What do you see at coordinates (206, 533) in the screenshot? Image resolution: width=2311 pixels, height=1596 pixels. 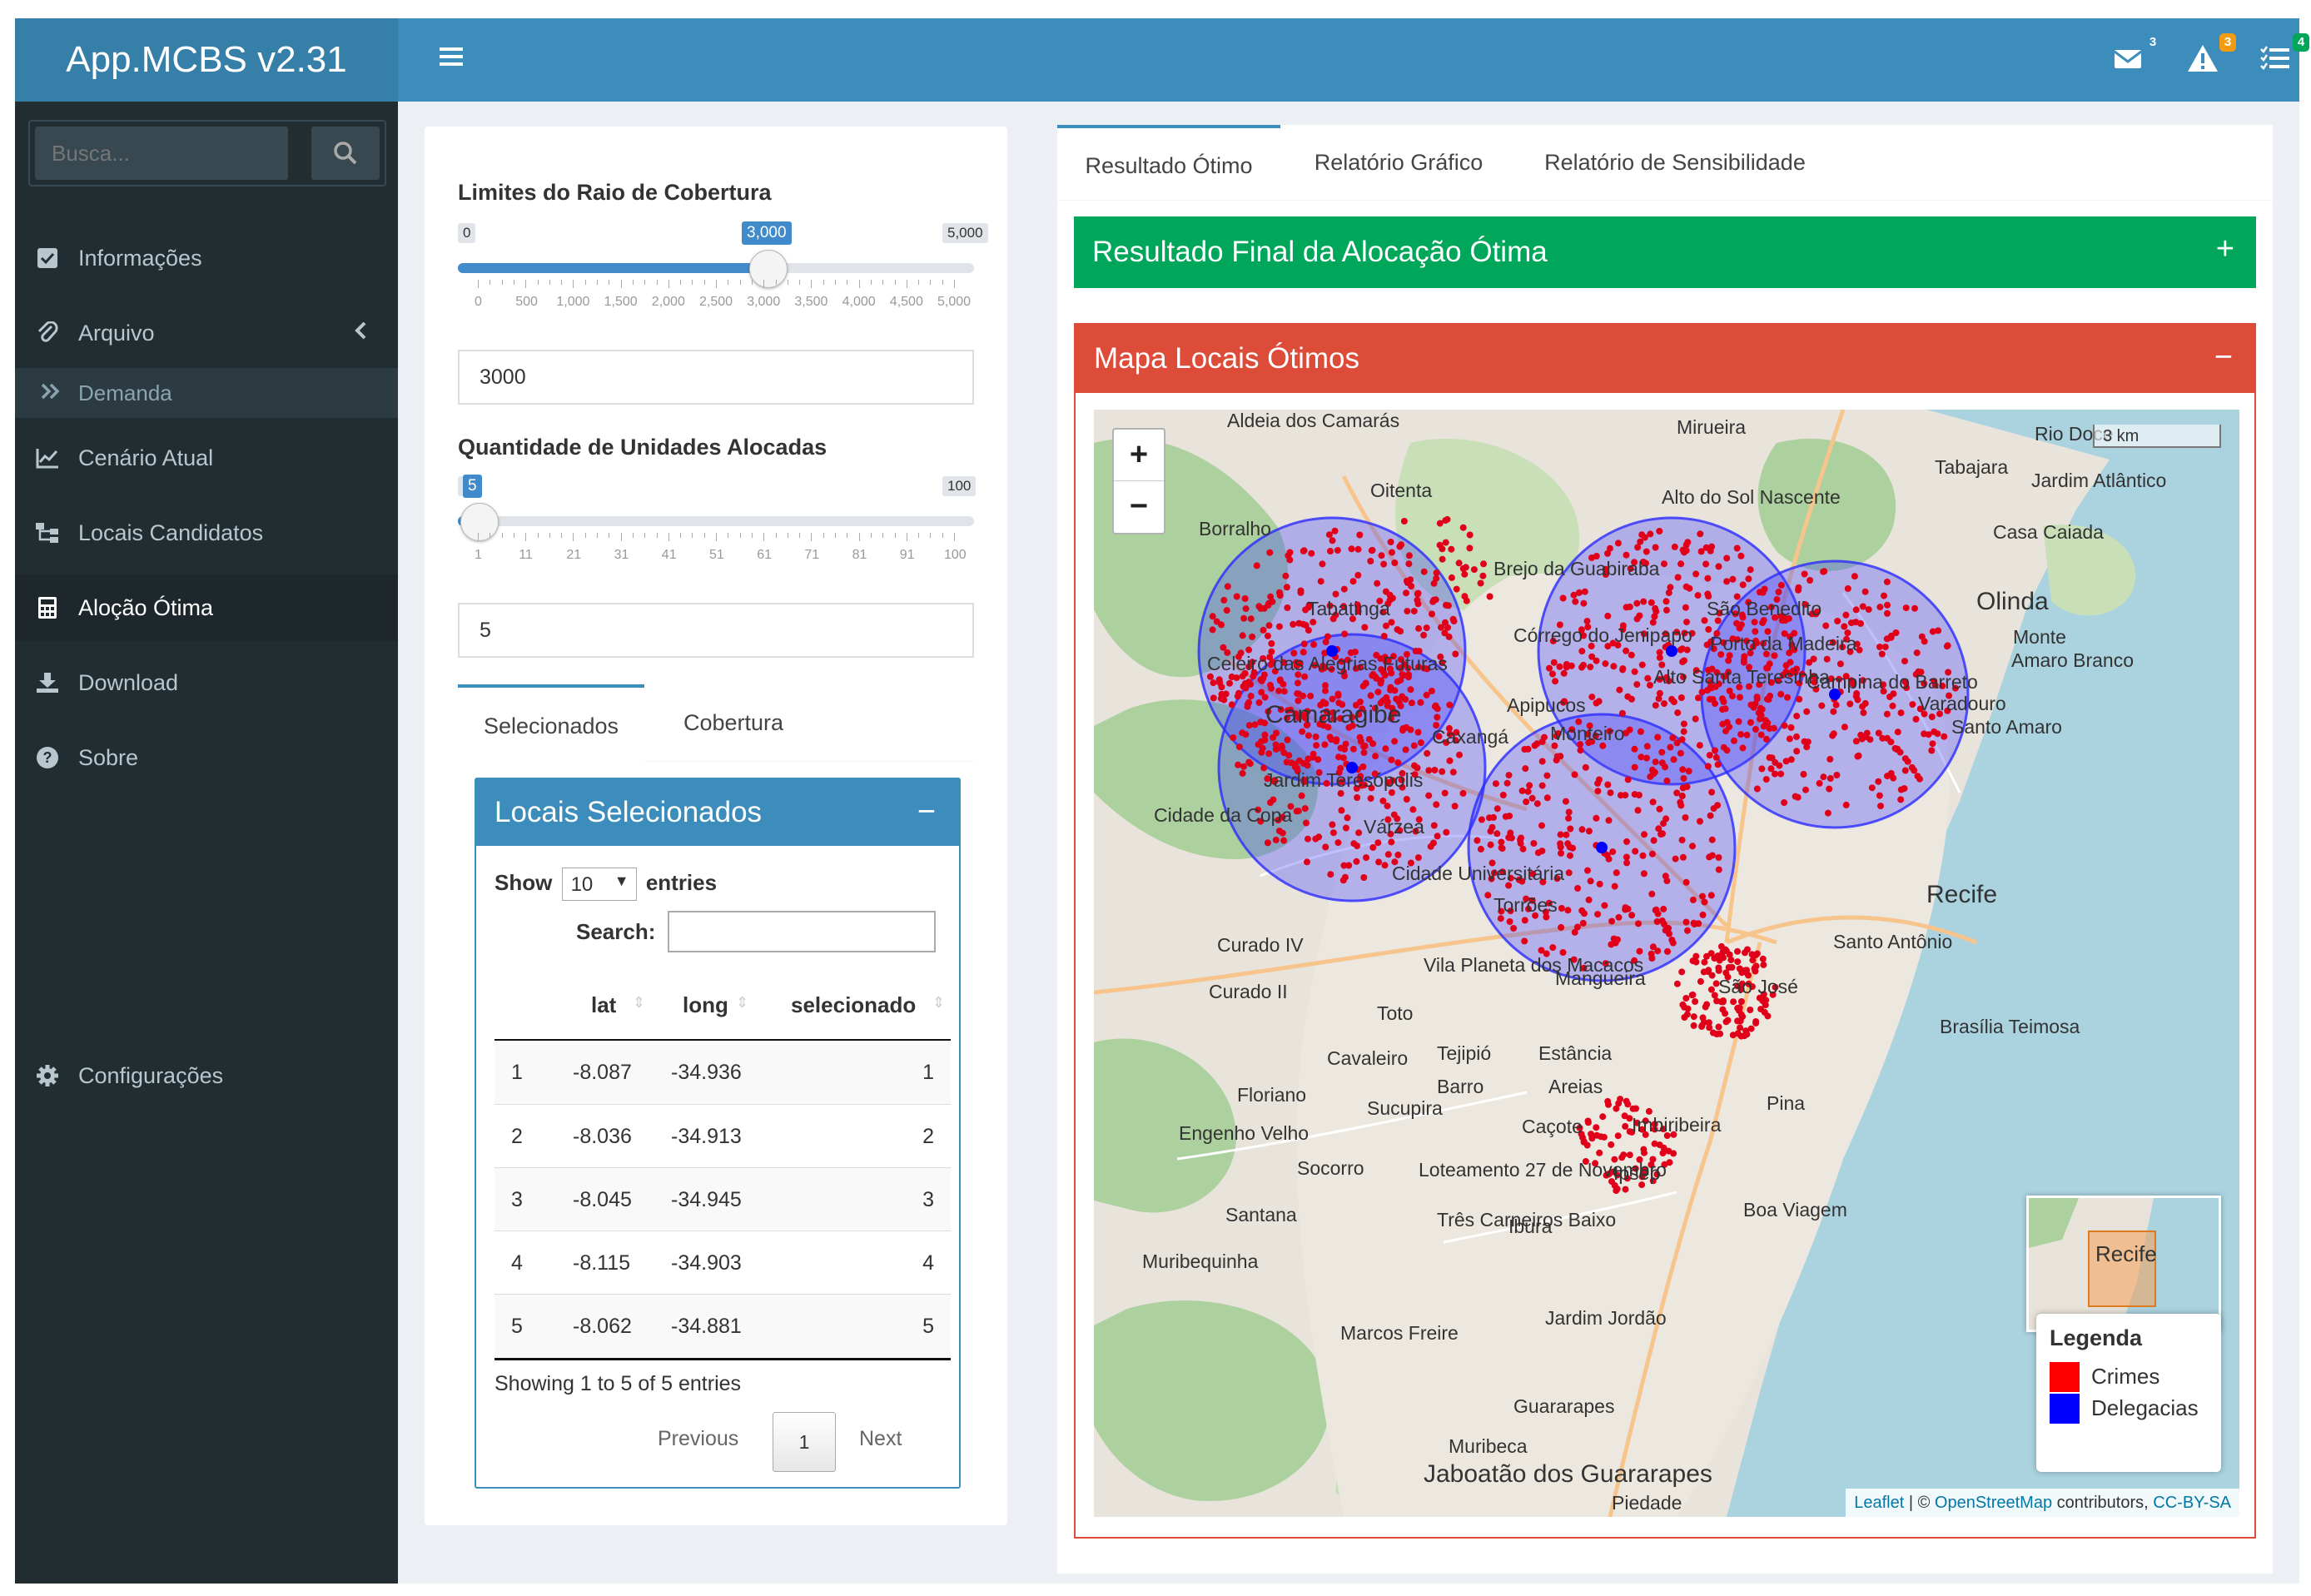 I see `sidebar-item-locais-candidatos: Locais Candidatos` at bounding box center [206, 533].